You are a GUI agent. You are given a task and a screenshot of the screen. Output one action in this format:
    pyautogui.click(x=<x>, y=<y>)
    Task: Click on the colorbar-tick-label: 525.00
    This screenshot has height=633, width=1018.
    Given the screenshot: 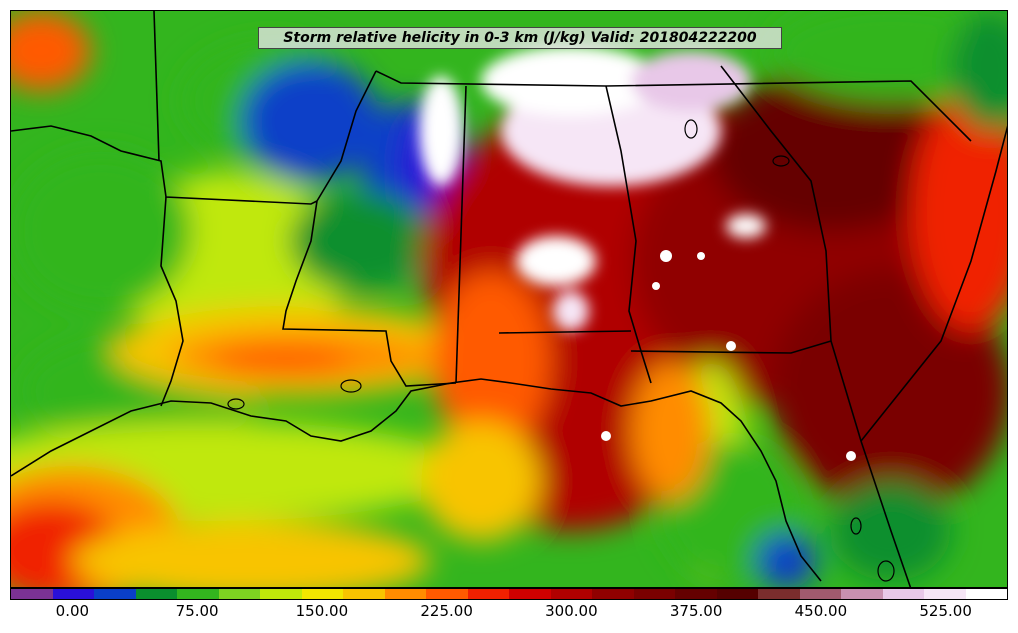 What is the action you would take?
    pyautogui.click(x=945, y=611)
    